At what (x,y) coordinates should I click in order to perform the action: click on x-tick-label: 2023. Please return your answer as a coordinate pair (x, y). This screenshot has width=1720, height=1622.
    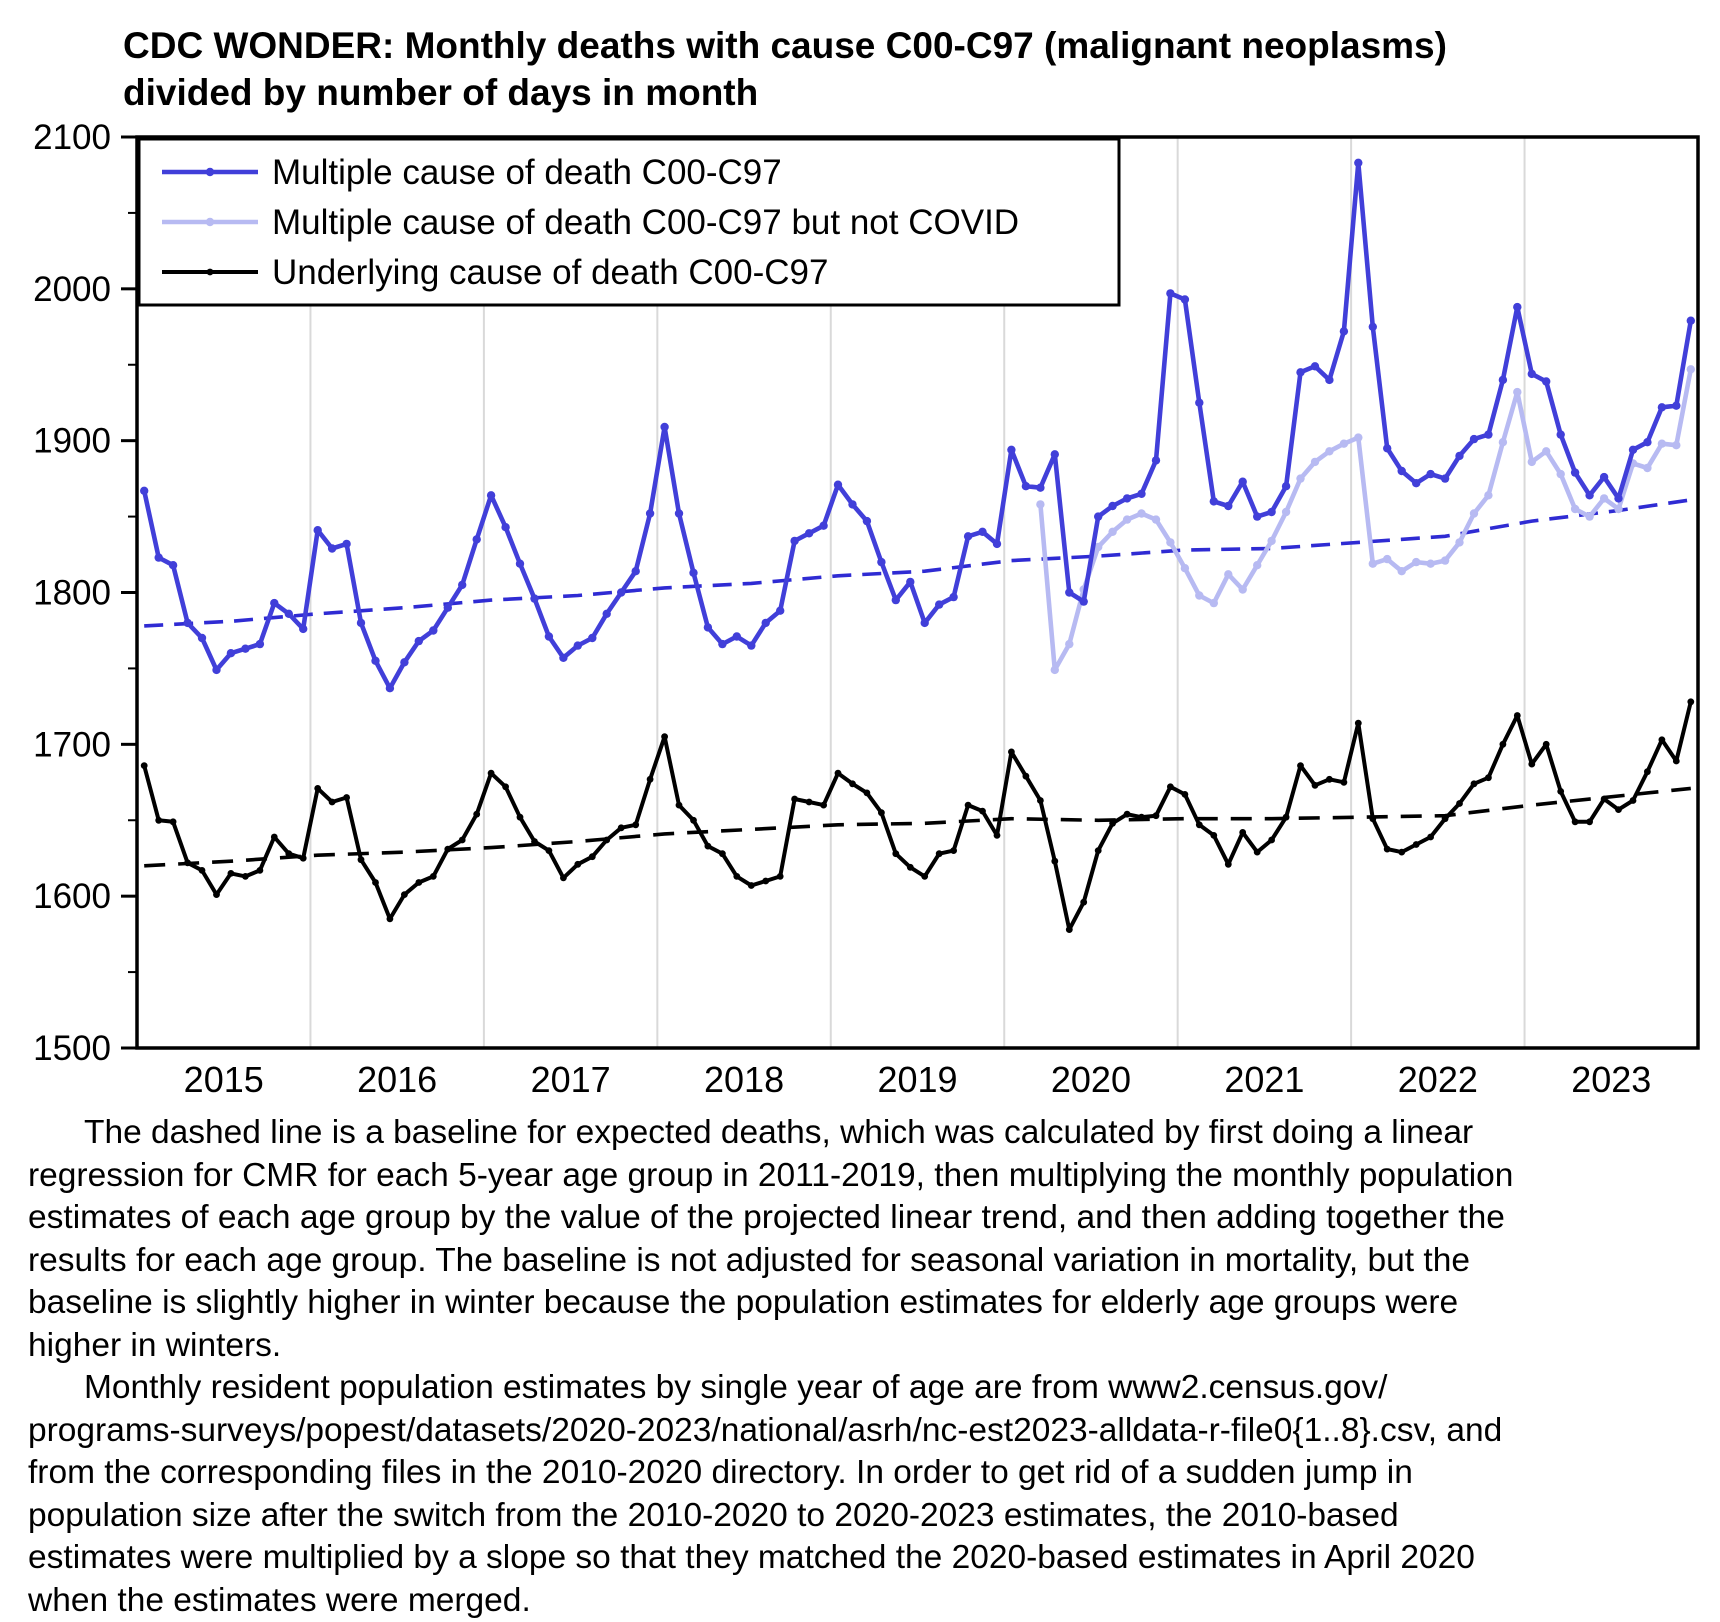
    Looking at the image, I should click on (1611, 1079).